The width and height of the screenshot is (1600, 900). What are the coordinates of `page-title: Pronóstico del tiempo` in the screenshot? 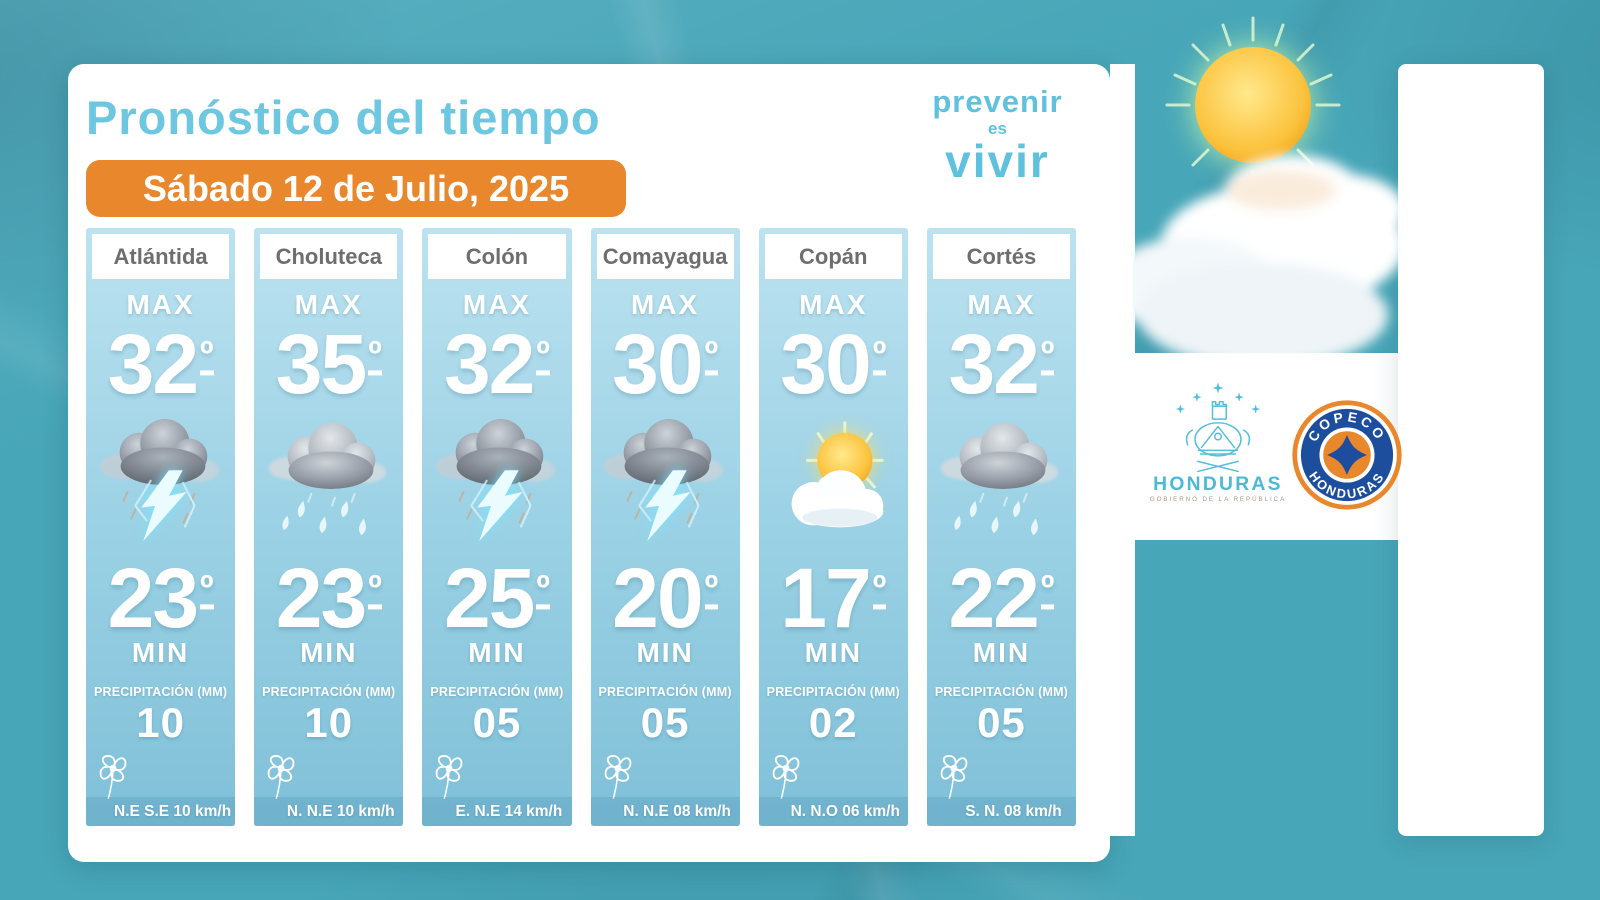 It's located at (343, 117).